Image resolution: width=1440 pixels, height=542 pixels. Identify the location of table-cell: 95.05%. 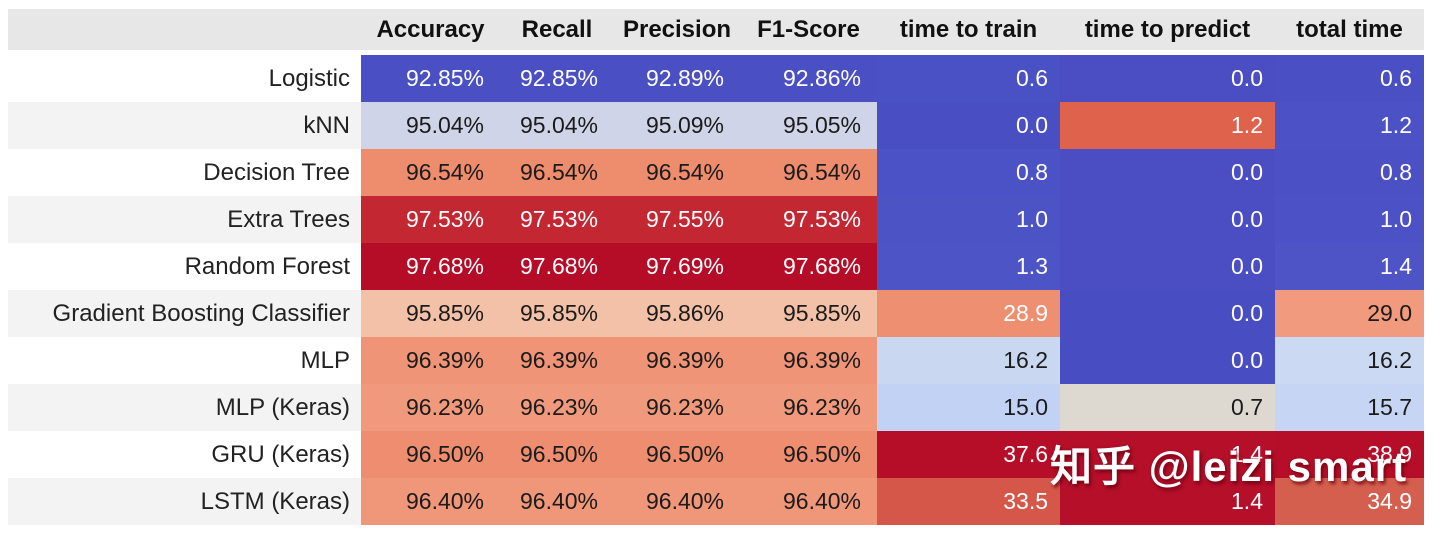
(808, 125).